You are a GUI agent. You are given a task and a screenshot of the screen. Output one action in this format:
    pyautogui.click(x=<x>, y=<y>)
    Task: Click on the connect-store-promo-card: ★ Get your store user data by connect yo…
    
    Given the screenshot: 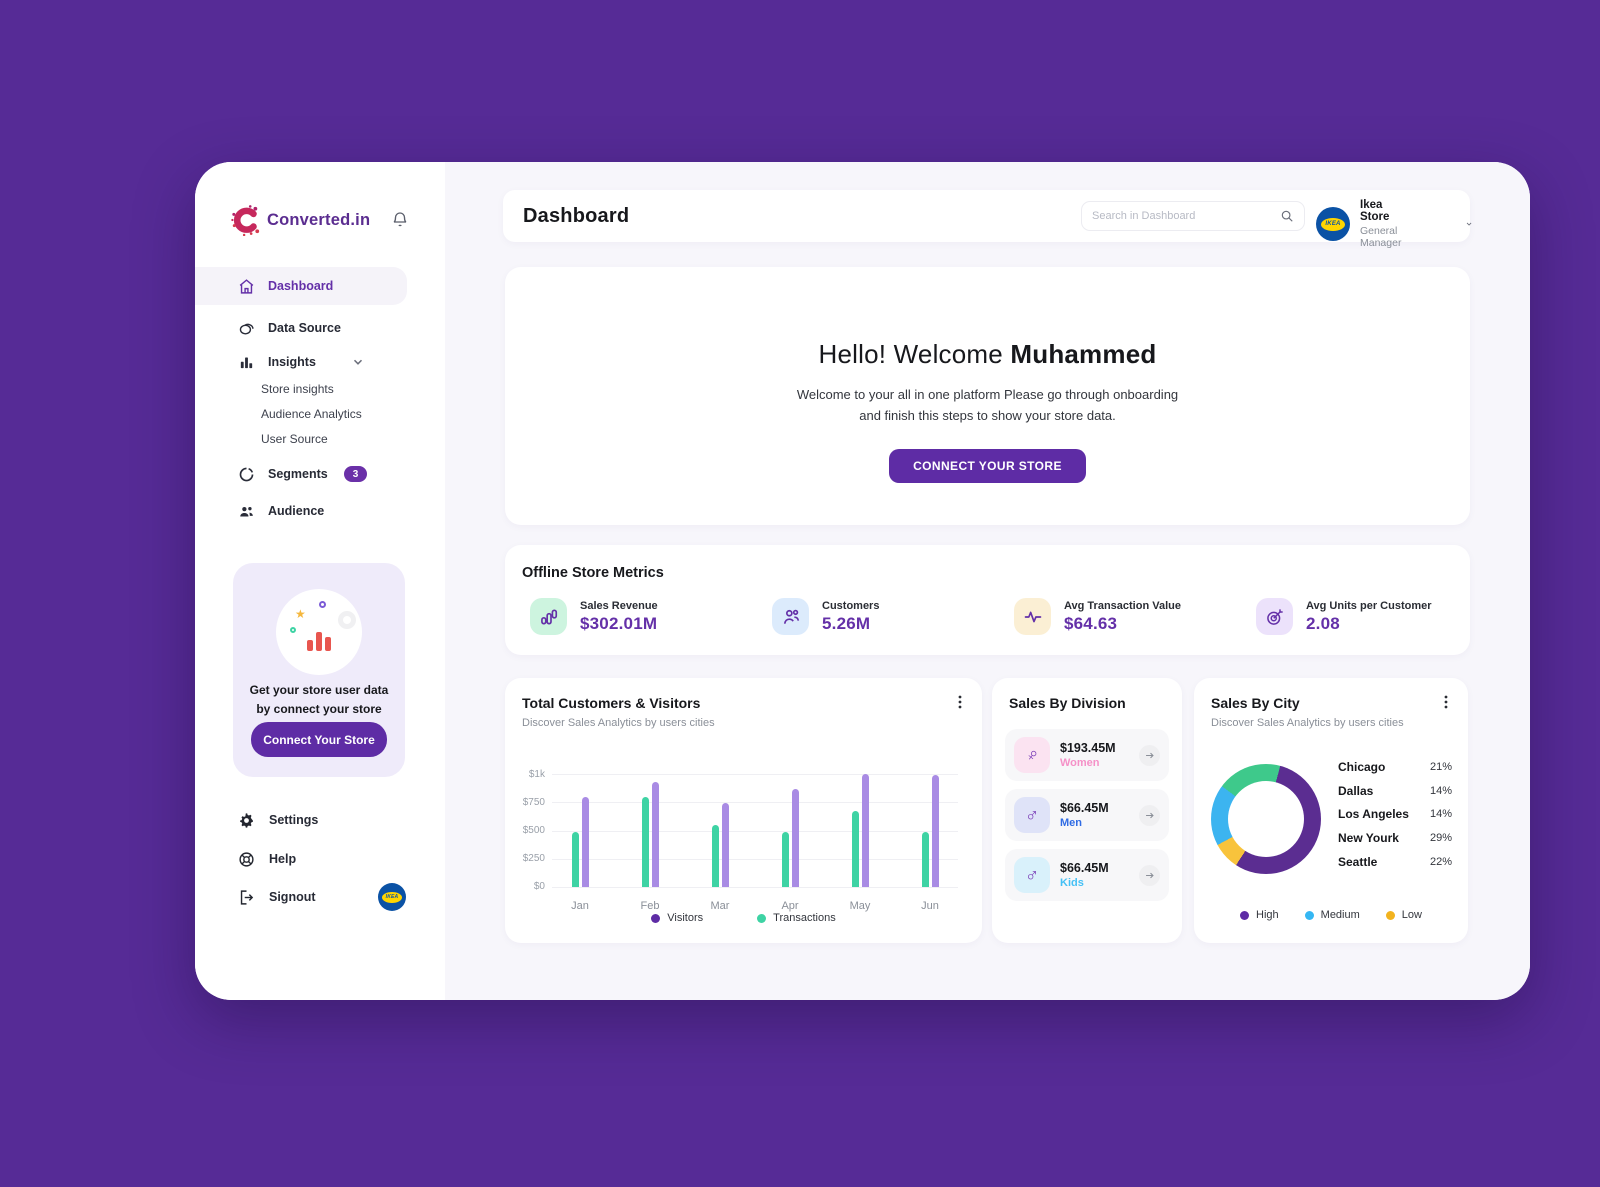 What is the action you would take?
    pyautogui.click(x=319, y=670)
    